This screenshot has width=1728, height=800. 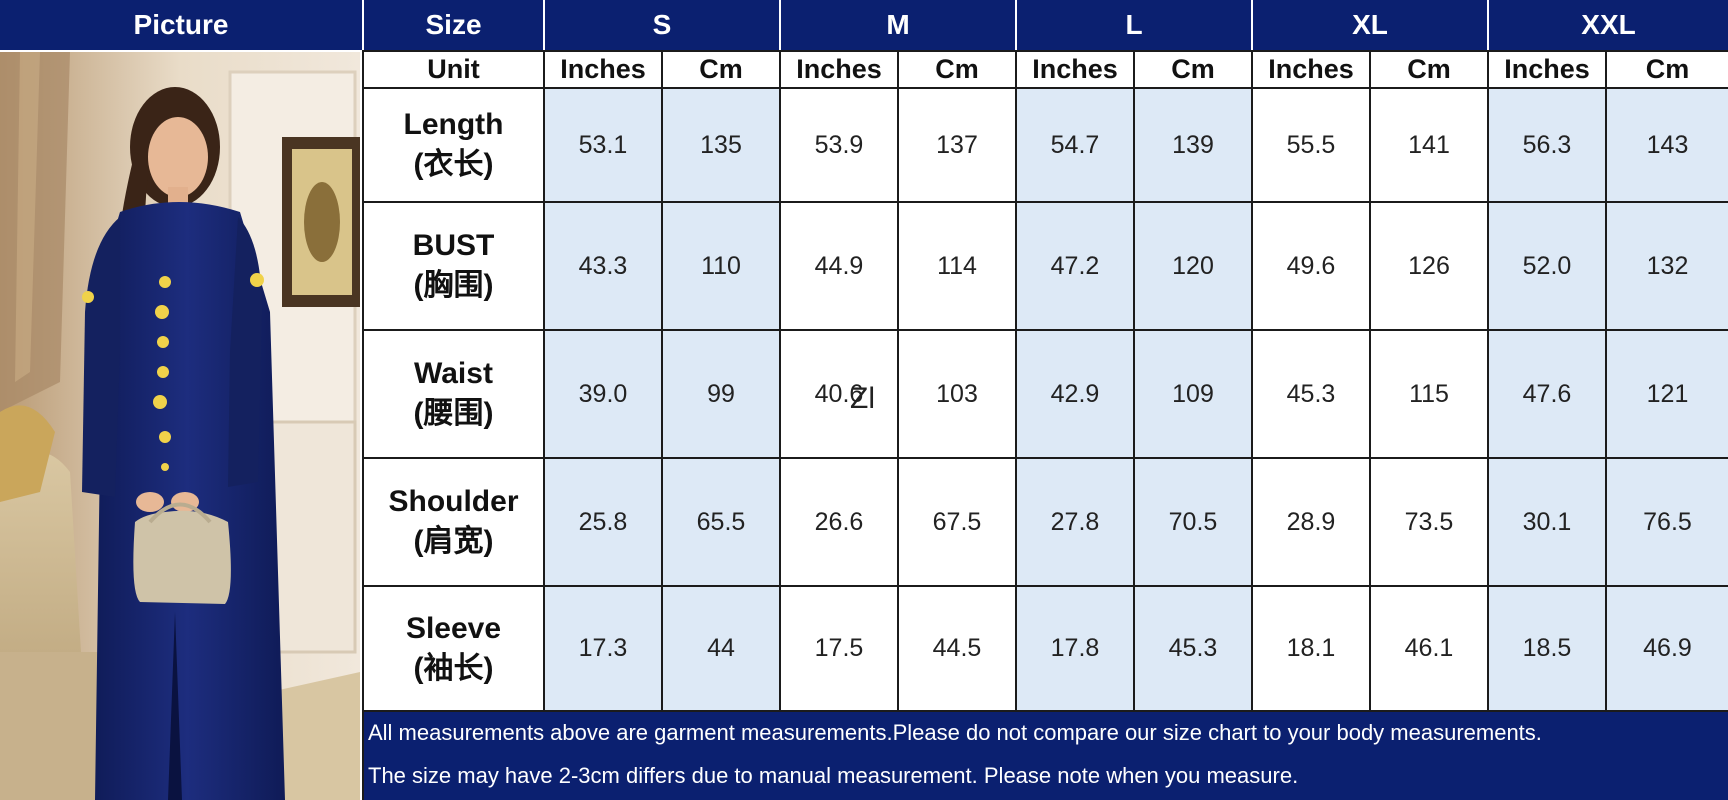 What do you see at coordinates (453, 648) in the screenshot?
I see `row-label-sleeve: Sleeve (袖长)` at bounding box center [453, 648].